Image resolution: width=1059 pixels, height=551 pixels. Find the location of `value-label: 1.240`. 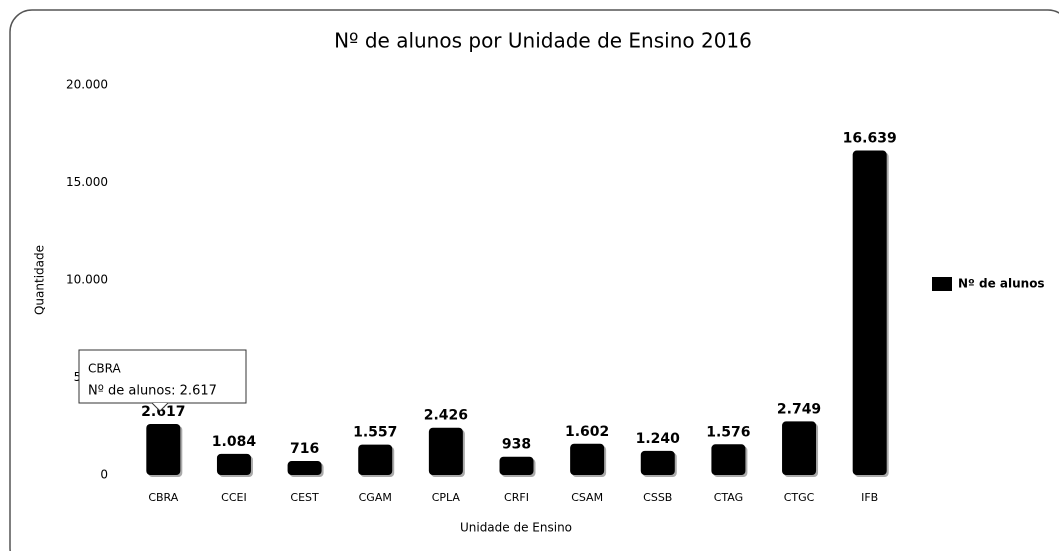

value-label: 1.240 is located at coordinates (658, 439).